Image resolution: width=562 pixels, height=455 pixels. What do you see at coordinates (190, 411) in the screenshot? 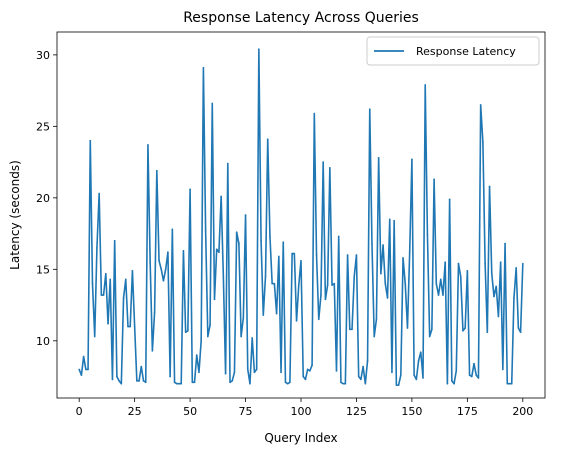
I see `x-tick-label: 50` at bounding box center [190, 411].